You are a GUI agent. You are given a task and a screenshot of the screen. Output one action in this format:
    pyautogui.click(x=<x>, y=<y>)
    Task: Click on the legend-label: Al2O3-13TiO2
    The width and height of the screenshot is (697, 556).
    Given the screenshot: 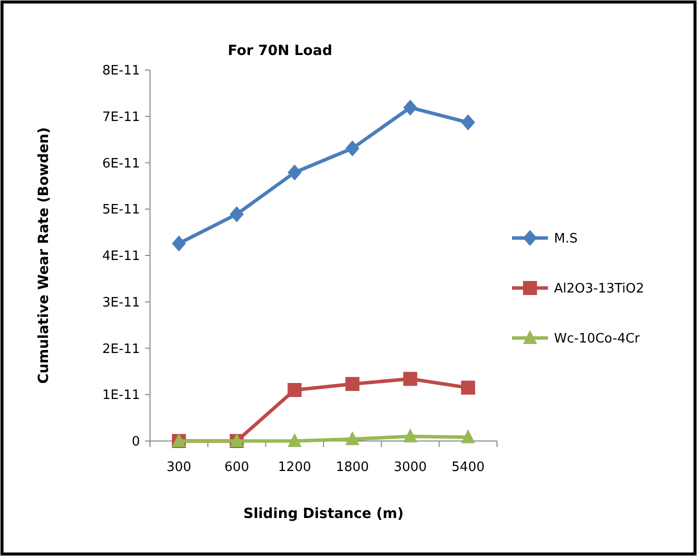 What is the action you would take?
    pyautogui.click(x=599, y=289)
    